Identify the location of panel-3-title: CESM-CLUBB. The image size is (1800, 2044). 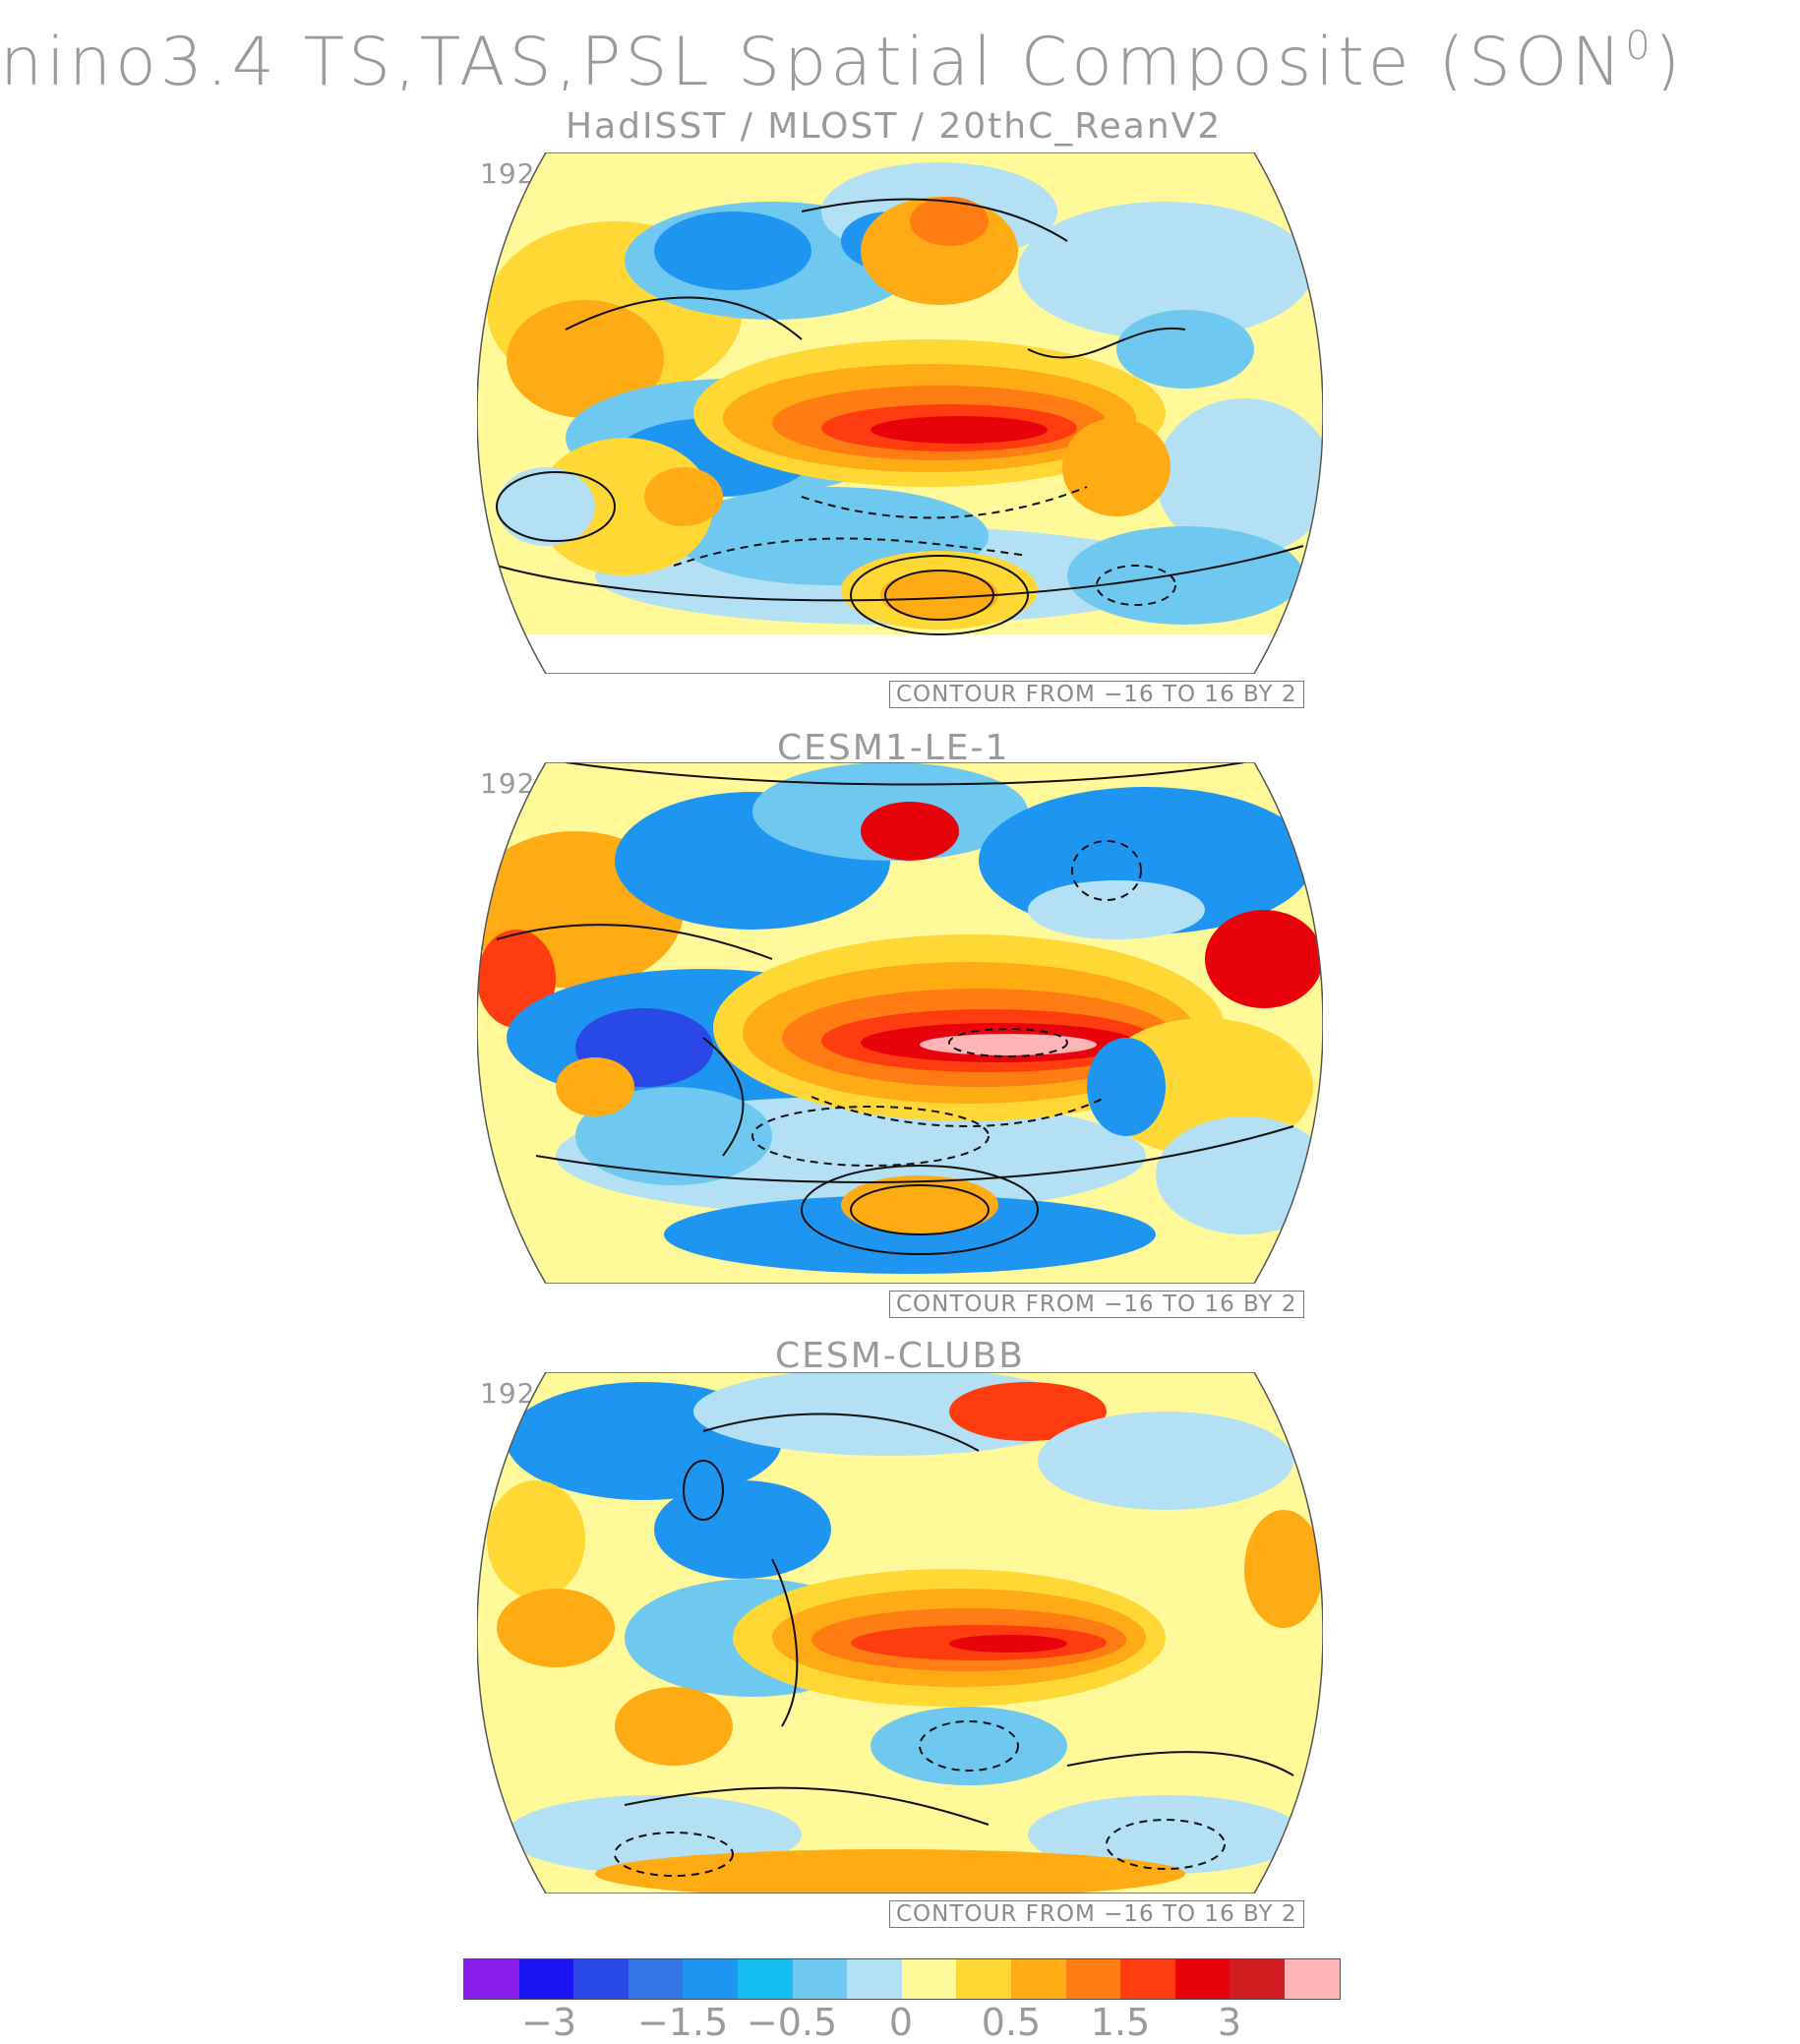
(900, 1356).